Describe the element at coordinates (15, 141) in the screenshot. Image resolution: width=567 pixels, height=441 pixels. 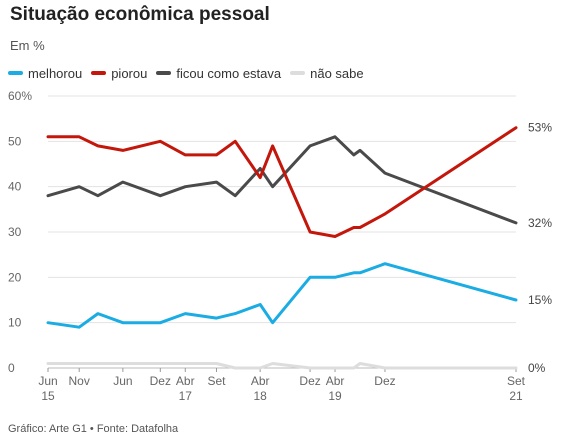
I see `y-tick-label: 50` at that location.